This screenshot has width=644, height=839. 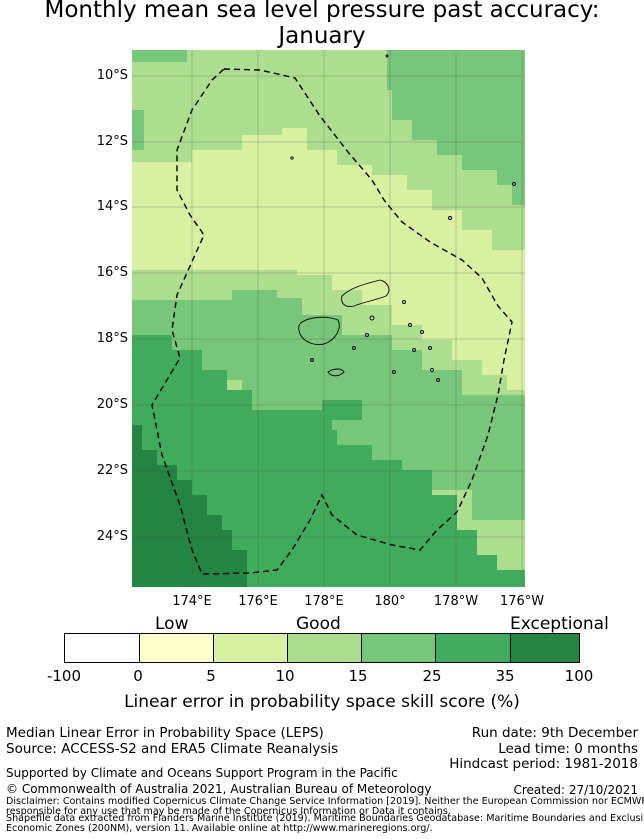 What do you see at coordinates (112, 206) in the screenshot?
I see `lat-tick-14s: 14°S` at bounding box center [112, 206].